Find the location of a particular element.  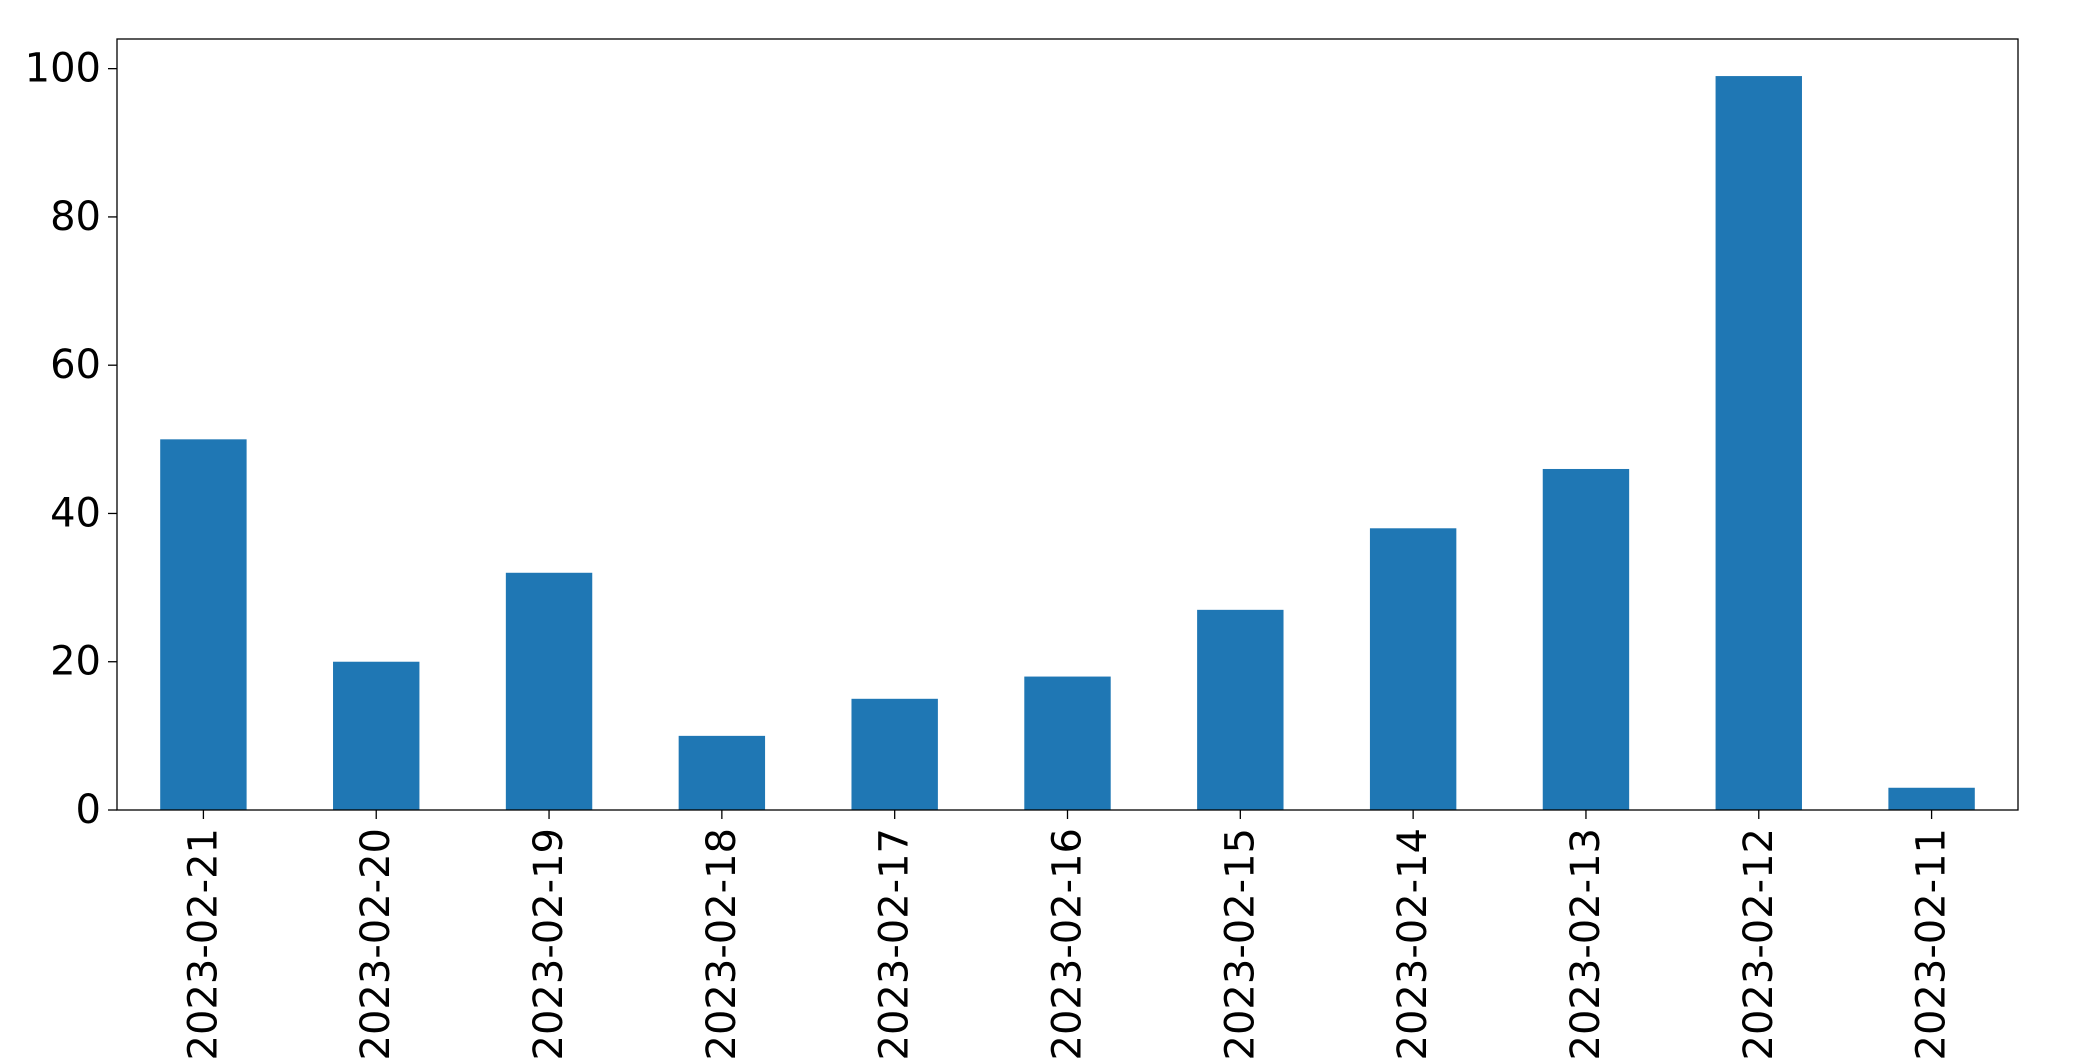

x-tick-label: 2023-02-20 is located at coordinates (376, 944).